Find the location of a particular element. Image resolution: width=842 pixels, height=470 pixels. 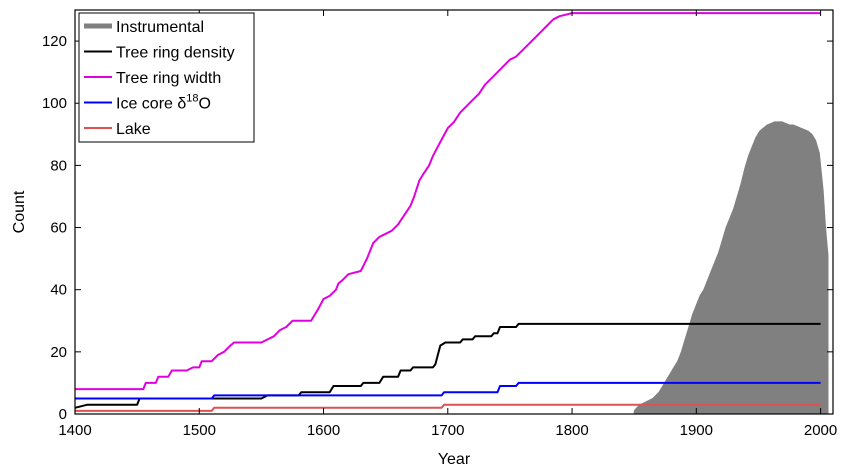

x-tick-label: 2000 is located at coordinates (820, 430).